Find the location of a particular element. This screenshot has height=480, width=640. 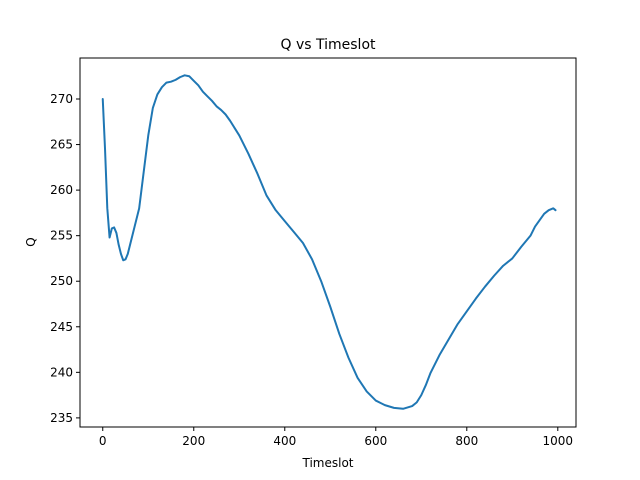

y-tick-label-250: 250 is located at coordinates (61, 281).